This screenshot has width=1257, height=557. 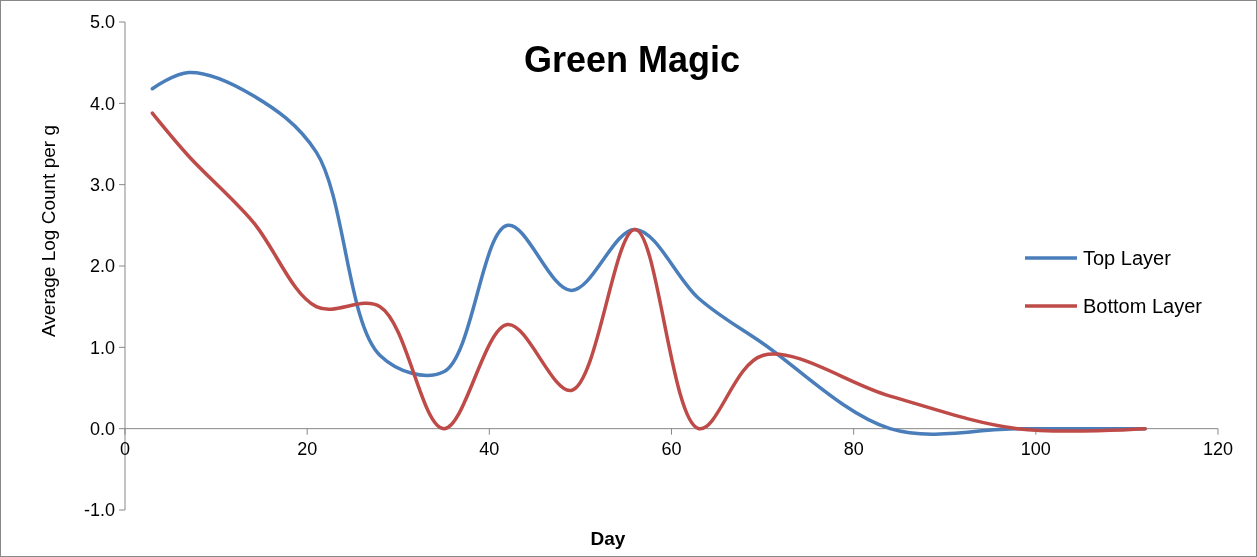 I want to click on y-tick-label: 4.0, so click(x=102, y=103).